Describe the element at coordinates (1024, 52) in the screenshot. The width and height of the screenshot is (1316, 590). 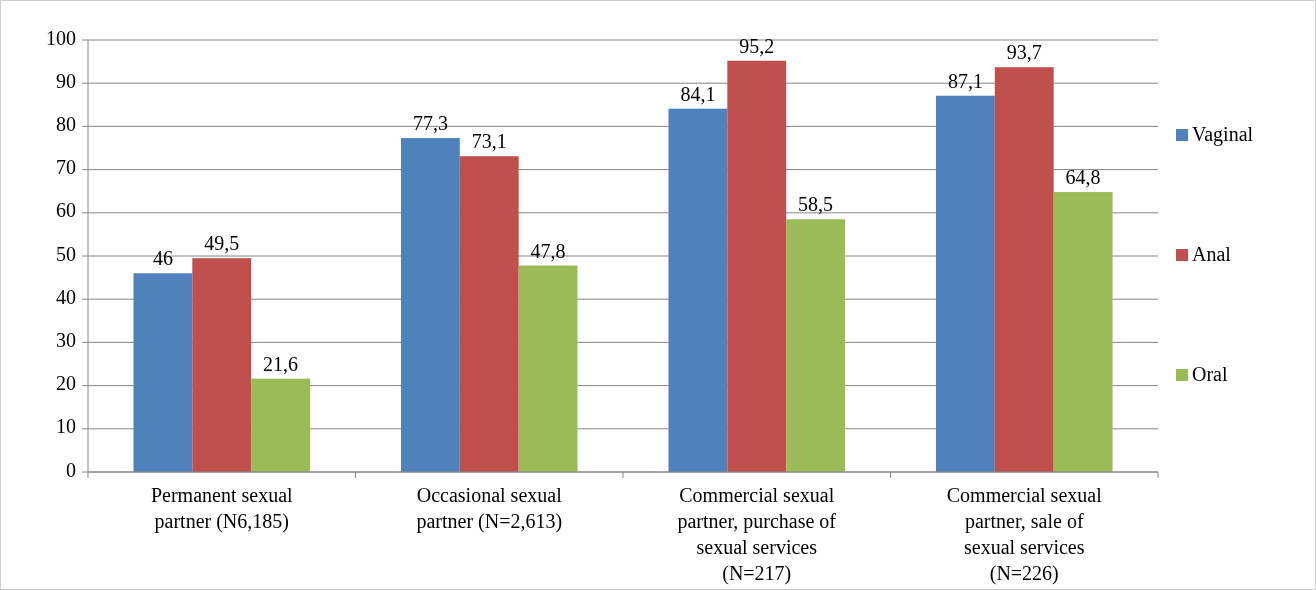
I see `data-label: 93,7` at that location.